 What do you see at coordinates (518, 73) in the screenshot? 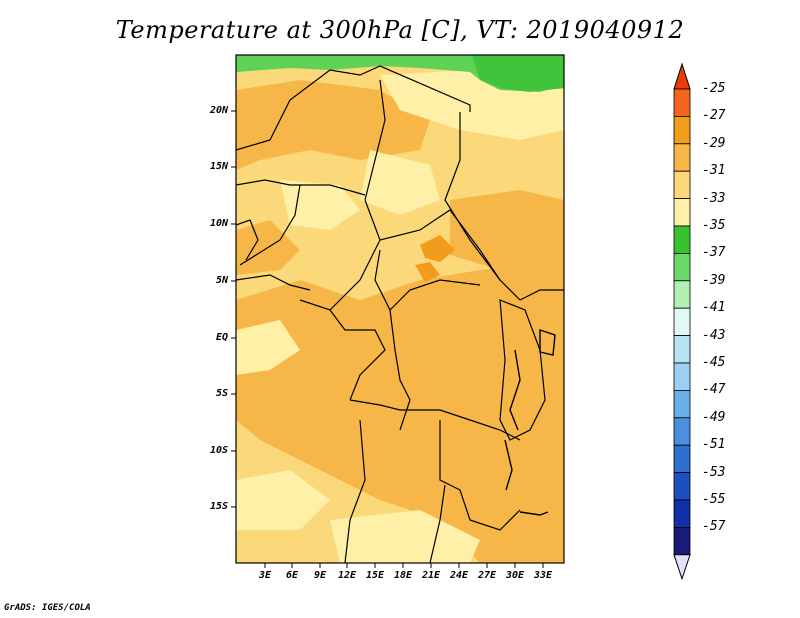
I see `cold-band-northeast` at bounding box center [518, 73].